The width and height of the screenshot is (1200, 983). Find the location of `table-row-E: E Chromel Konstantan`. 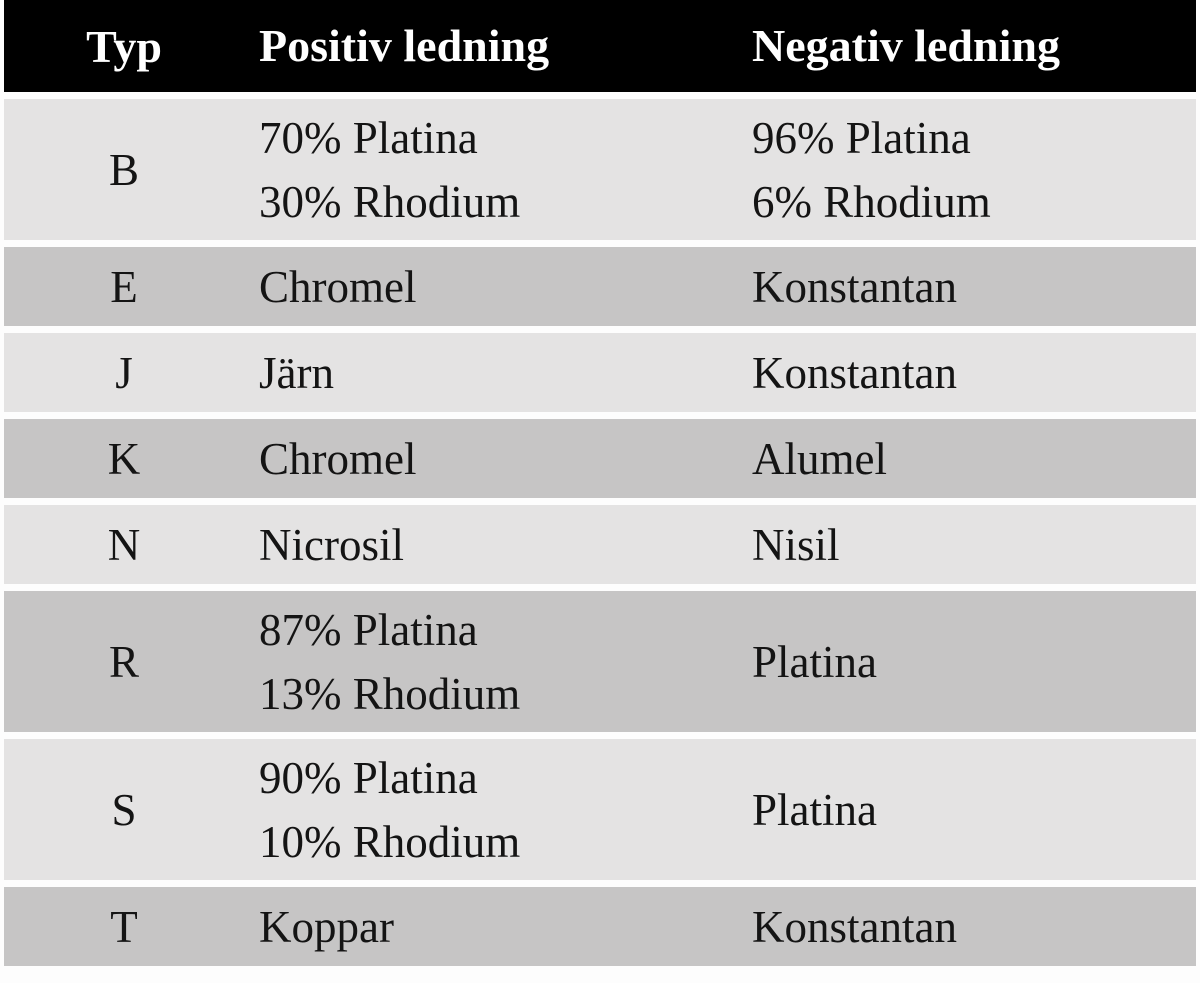

table-row-E: E Chromel Konstantan is located at coordinates (600, 286).